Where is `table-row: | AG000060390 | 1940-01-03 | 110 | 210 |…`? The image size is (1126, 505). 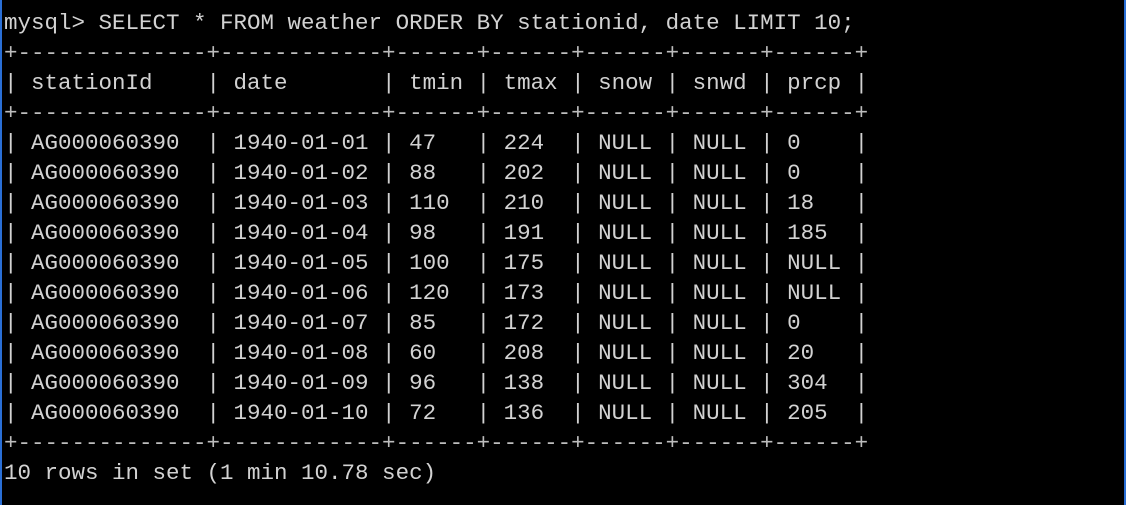 table-row: | AG000060390 | 1940-01-03 | 110 | 210 |… is located at coordinates (436, 203).